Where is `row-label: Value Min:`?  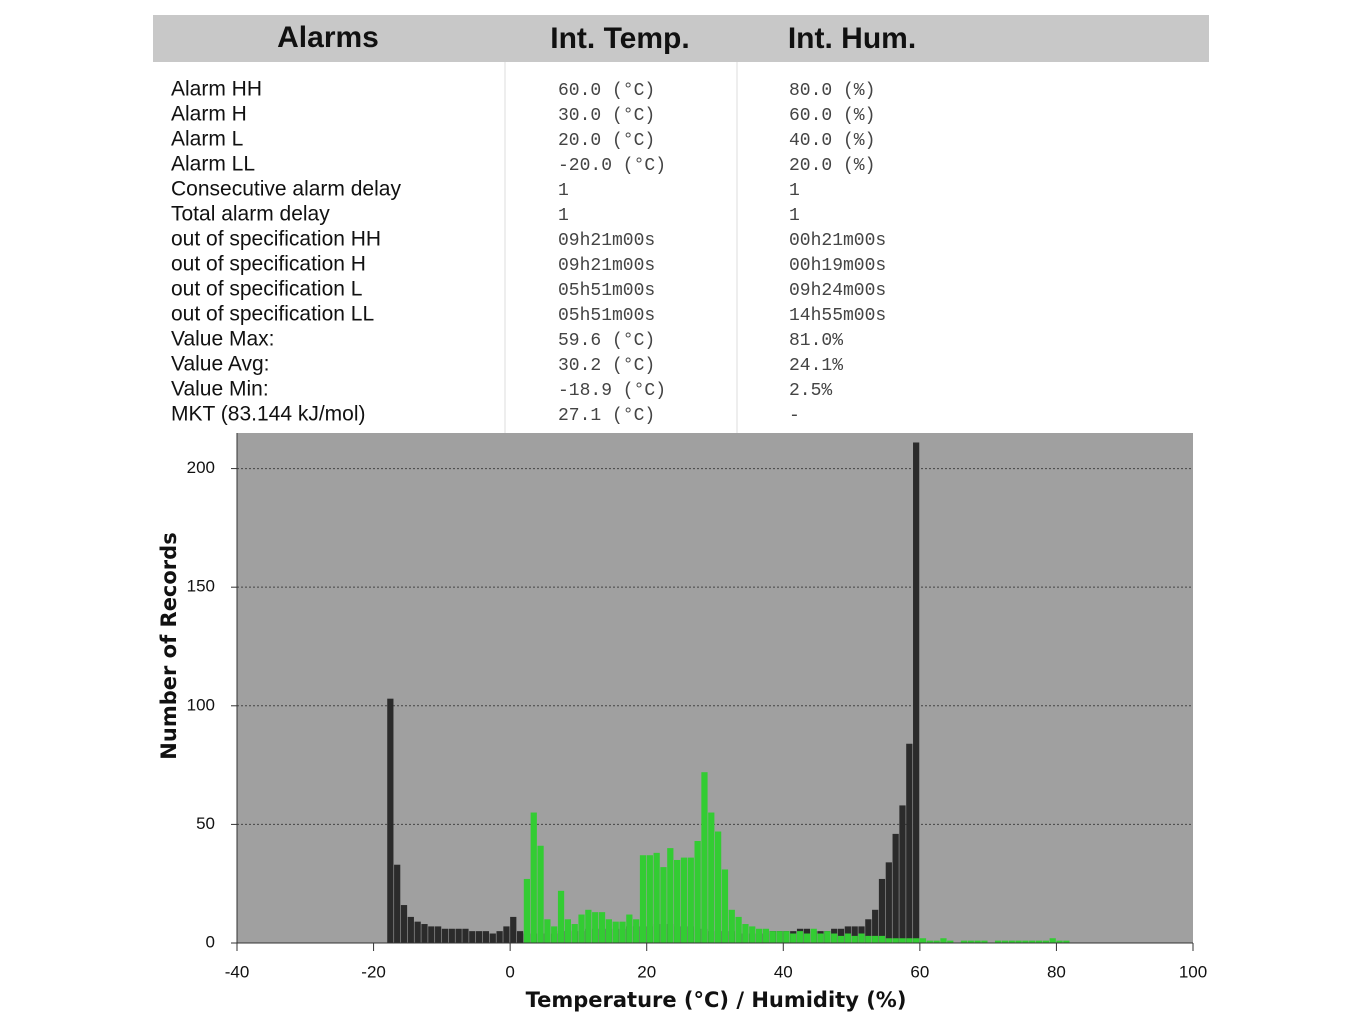
row-label: Value Min: is located at coordinates (220, 389).